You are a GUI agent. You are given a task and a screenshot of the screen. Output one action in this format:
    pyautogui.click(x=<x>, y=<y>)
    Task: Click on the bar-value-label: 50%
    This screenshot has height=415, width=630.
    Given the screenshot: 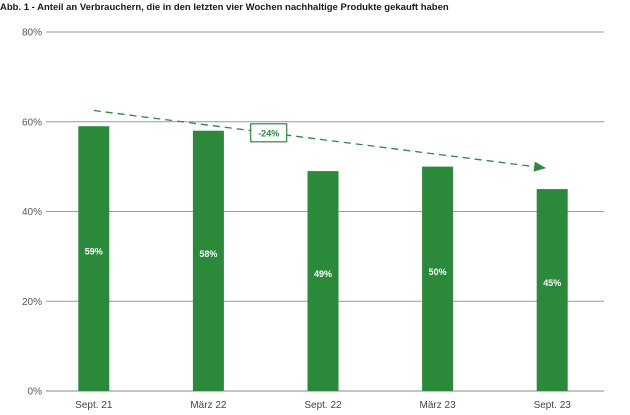 What is the action you would take?
    pyautogui.click(x=438, y=272)
    